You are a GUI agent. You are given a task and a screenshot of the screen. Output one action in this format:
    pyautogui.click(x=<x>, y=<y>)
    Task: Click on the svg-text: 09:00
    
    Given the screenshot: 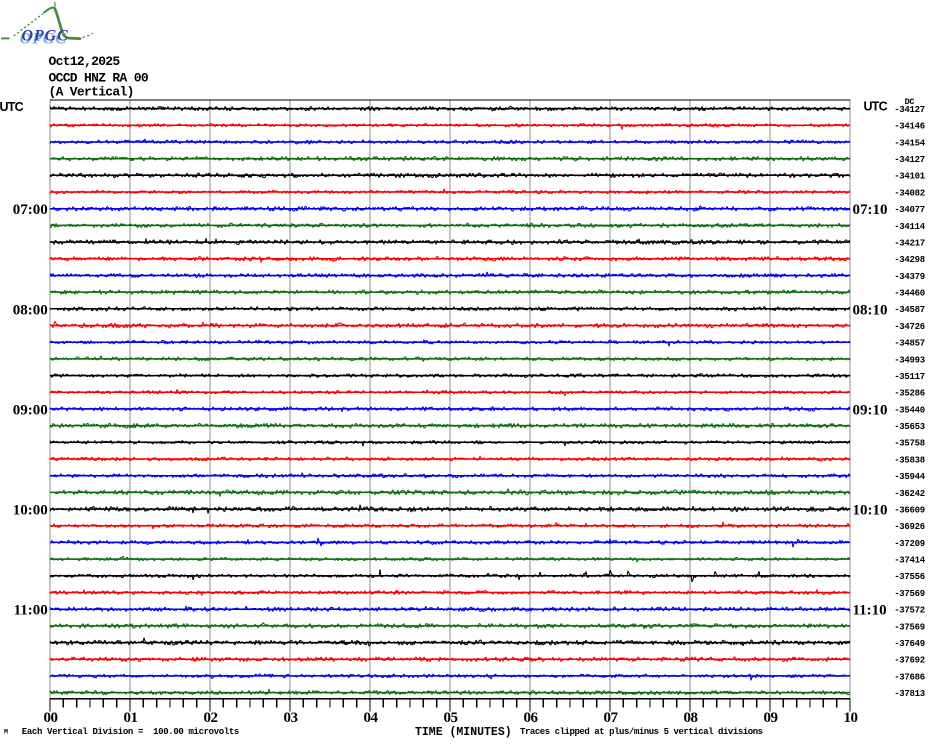 What is the action you would take?
    pyautogui.click(x=30, y=410)
    